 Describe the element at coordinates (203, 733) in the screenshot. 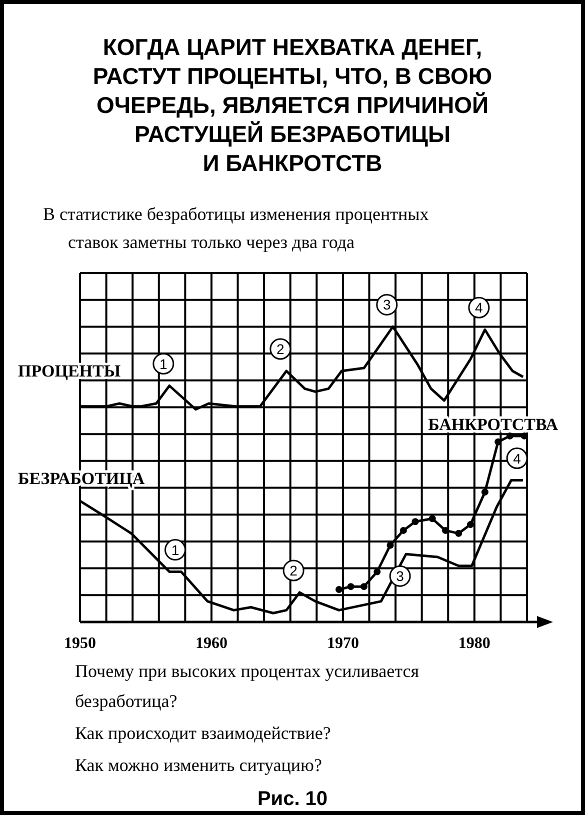

I see `text: Как происходит взаимодействие?` at that location.